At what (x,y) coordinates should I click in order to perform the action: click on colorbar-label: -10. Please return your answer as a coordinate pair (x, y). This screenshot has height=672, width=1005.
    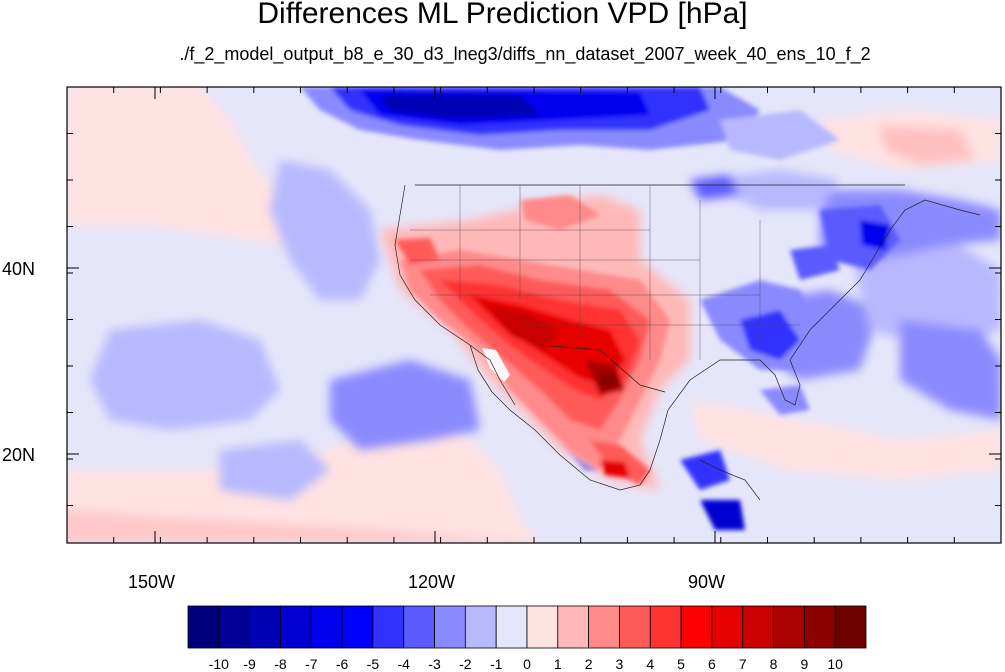
    Looking at the image, I should click on (218, 664).